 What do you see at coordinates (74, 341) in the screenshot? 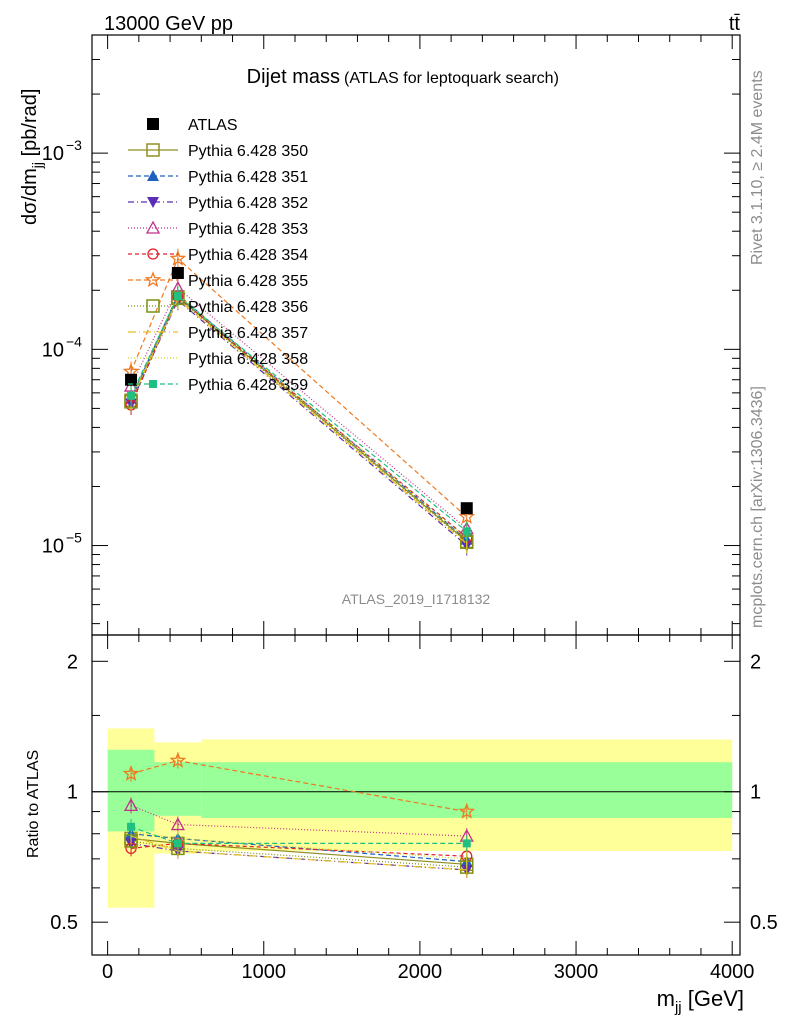
I see `y-tick-exponent: −4` at bounding box center [74, 341].